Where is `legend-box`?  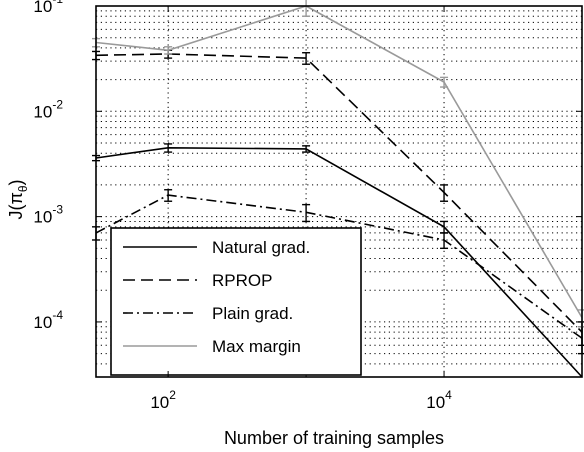
legend-box is located at coordinates (236, 301).